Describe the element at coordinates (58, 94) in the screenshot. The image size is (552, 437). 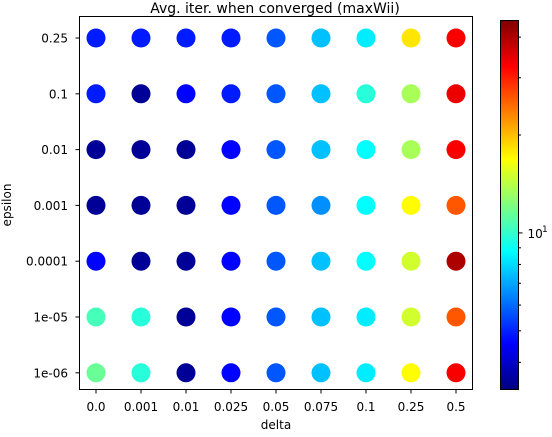
I see `y-tick-label: 0.1` at that location.